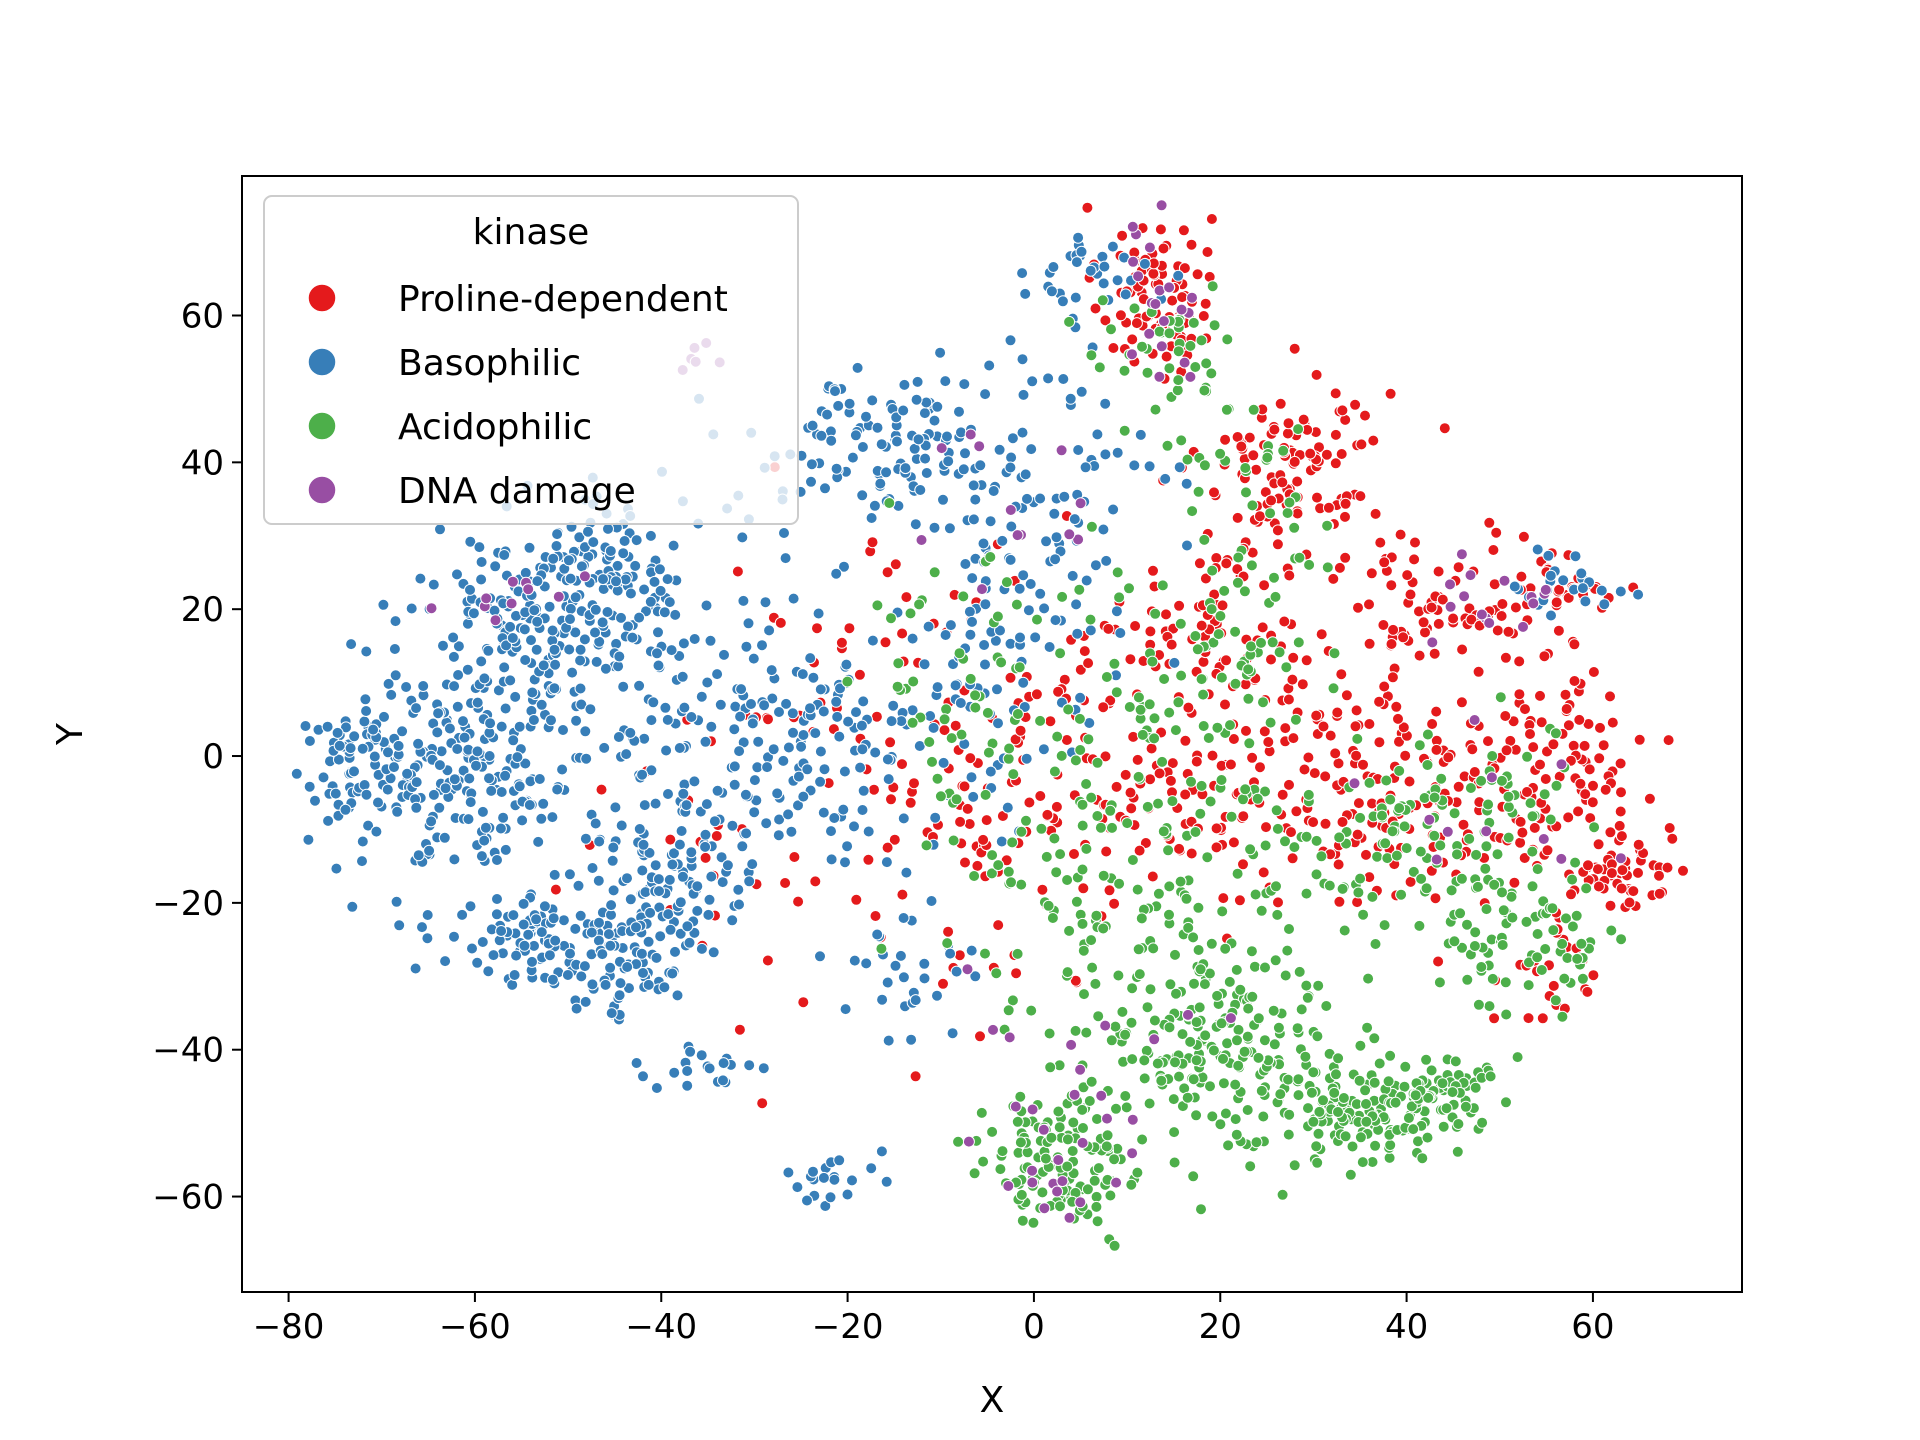  Describe the element at coordinates (563, 299) in the screenshot. I see `legend-label-proline-dependent: Proline-dependent` at that location.